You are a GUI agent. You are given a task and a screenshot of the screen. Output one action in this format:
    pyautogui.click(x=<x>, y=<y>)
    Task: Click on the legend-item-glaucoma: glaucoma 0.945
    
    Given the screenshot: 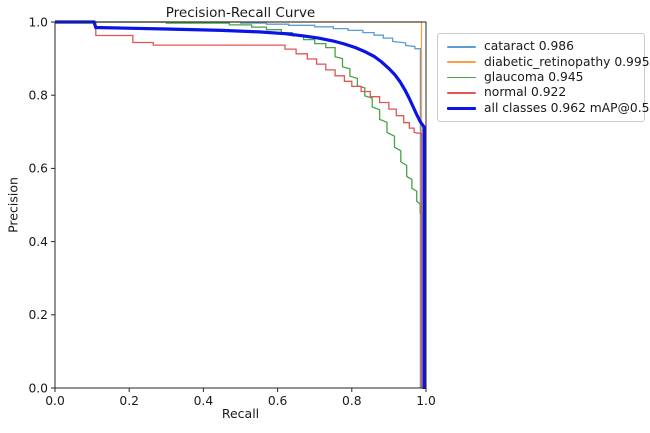 What is the action you would take?
    pyautogui.click(x=542, y=77)
    